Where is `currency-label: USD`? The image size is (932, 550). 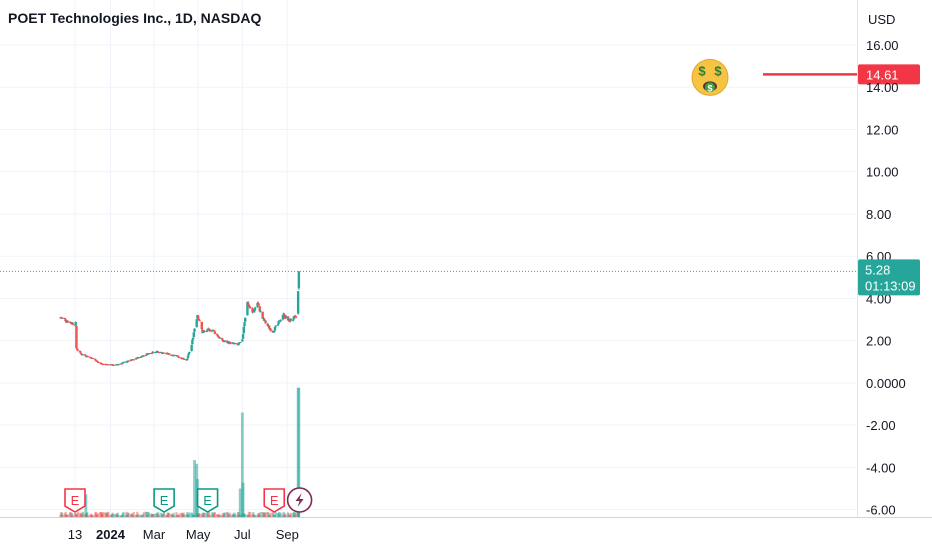 currency-label: USD is located at coordinates (881, 19).